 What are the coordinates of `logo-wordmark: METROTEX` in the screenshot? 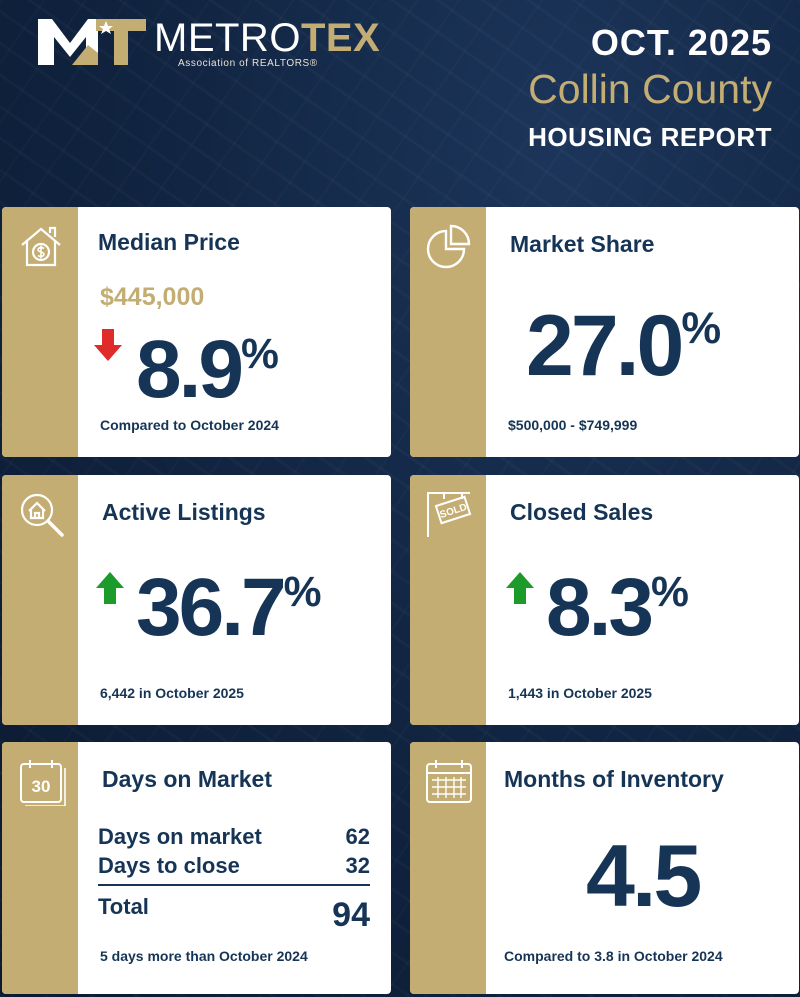 It's located at (267, 38).